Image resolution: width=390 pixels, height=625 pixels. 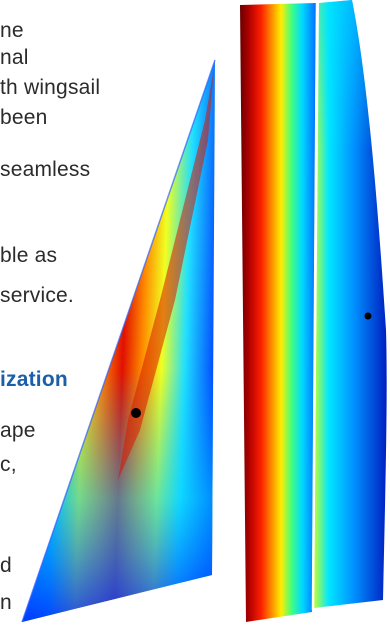 I want to click on text-line-4: been, so click(x=24, y=117).